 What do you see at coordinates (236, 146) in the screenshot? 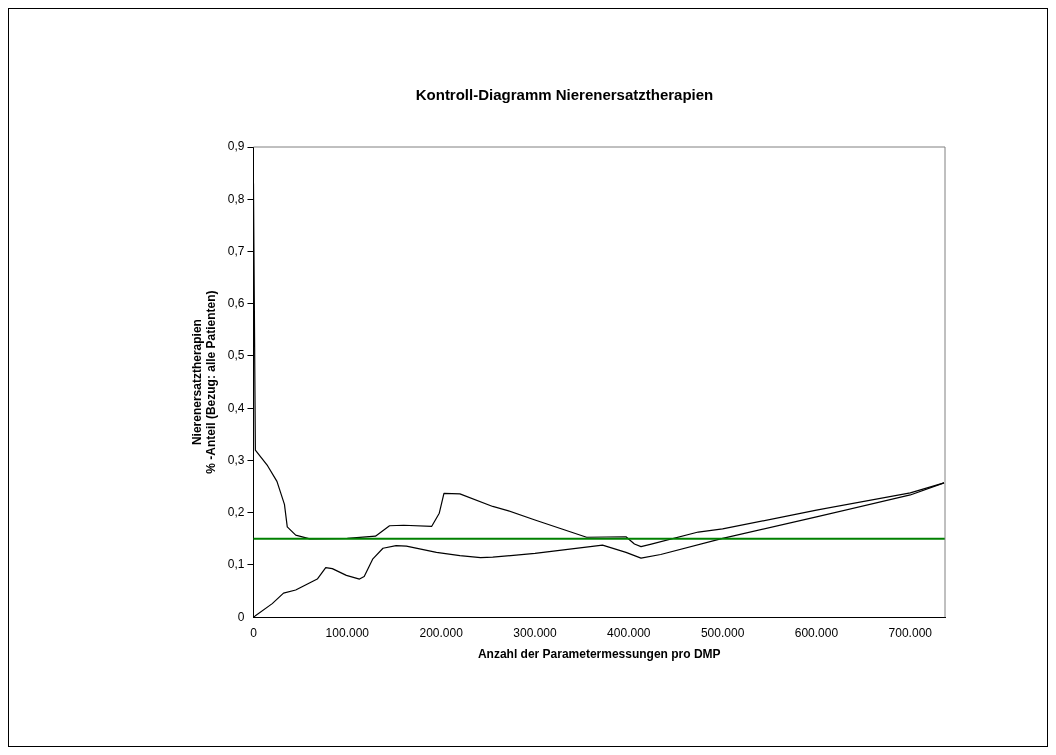
I see `y-tick-label: 0,9` at bounding box center [236, 146].